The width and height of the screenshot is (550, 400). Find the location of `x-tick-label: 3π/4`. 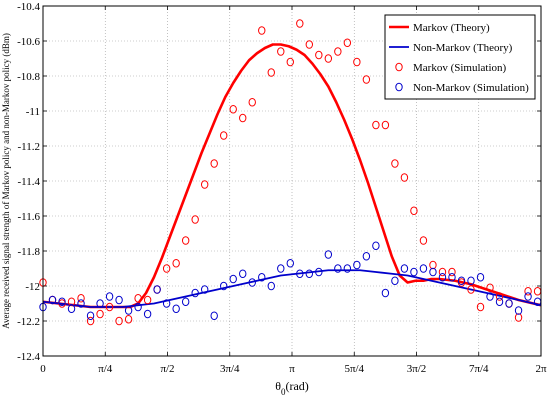

x-tick-label: 3π/4 is located at coordinates (230, 369).